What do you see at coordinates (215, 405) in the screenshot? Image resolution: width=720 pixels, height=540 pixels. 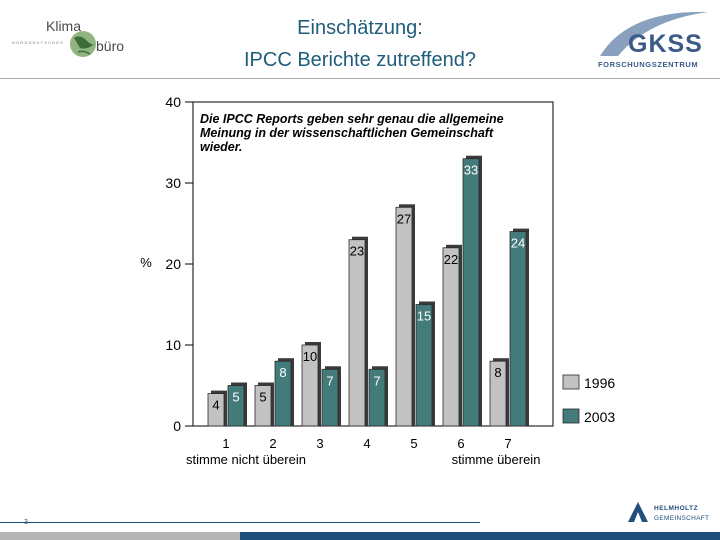 I see `bar-value-label: 4` at bounding box center [215, 405].